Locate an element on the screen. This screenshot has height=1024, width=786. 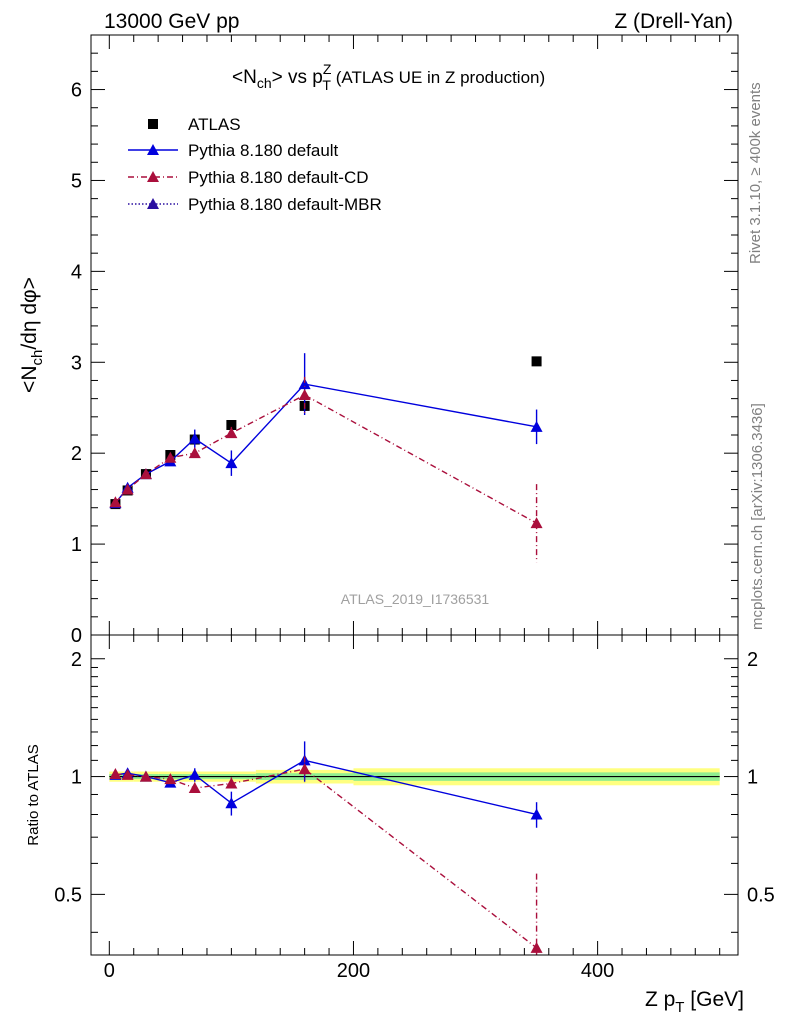
x-tick-label: 400 is located at coordinates (597, 971).